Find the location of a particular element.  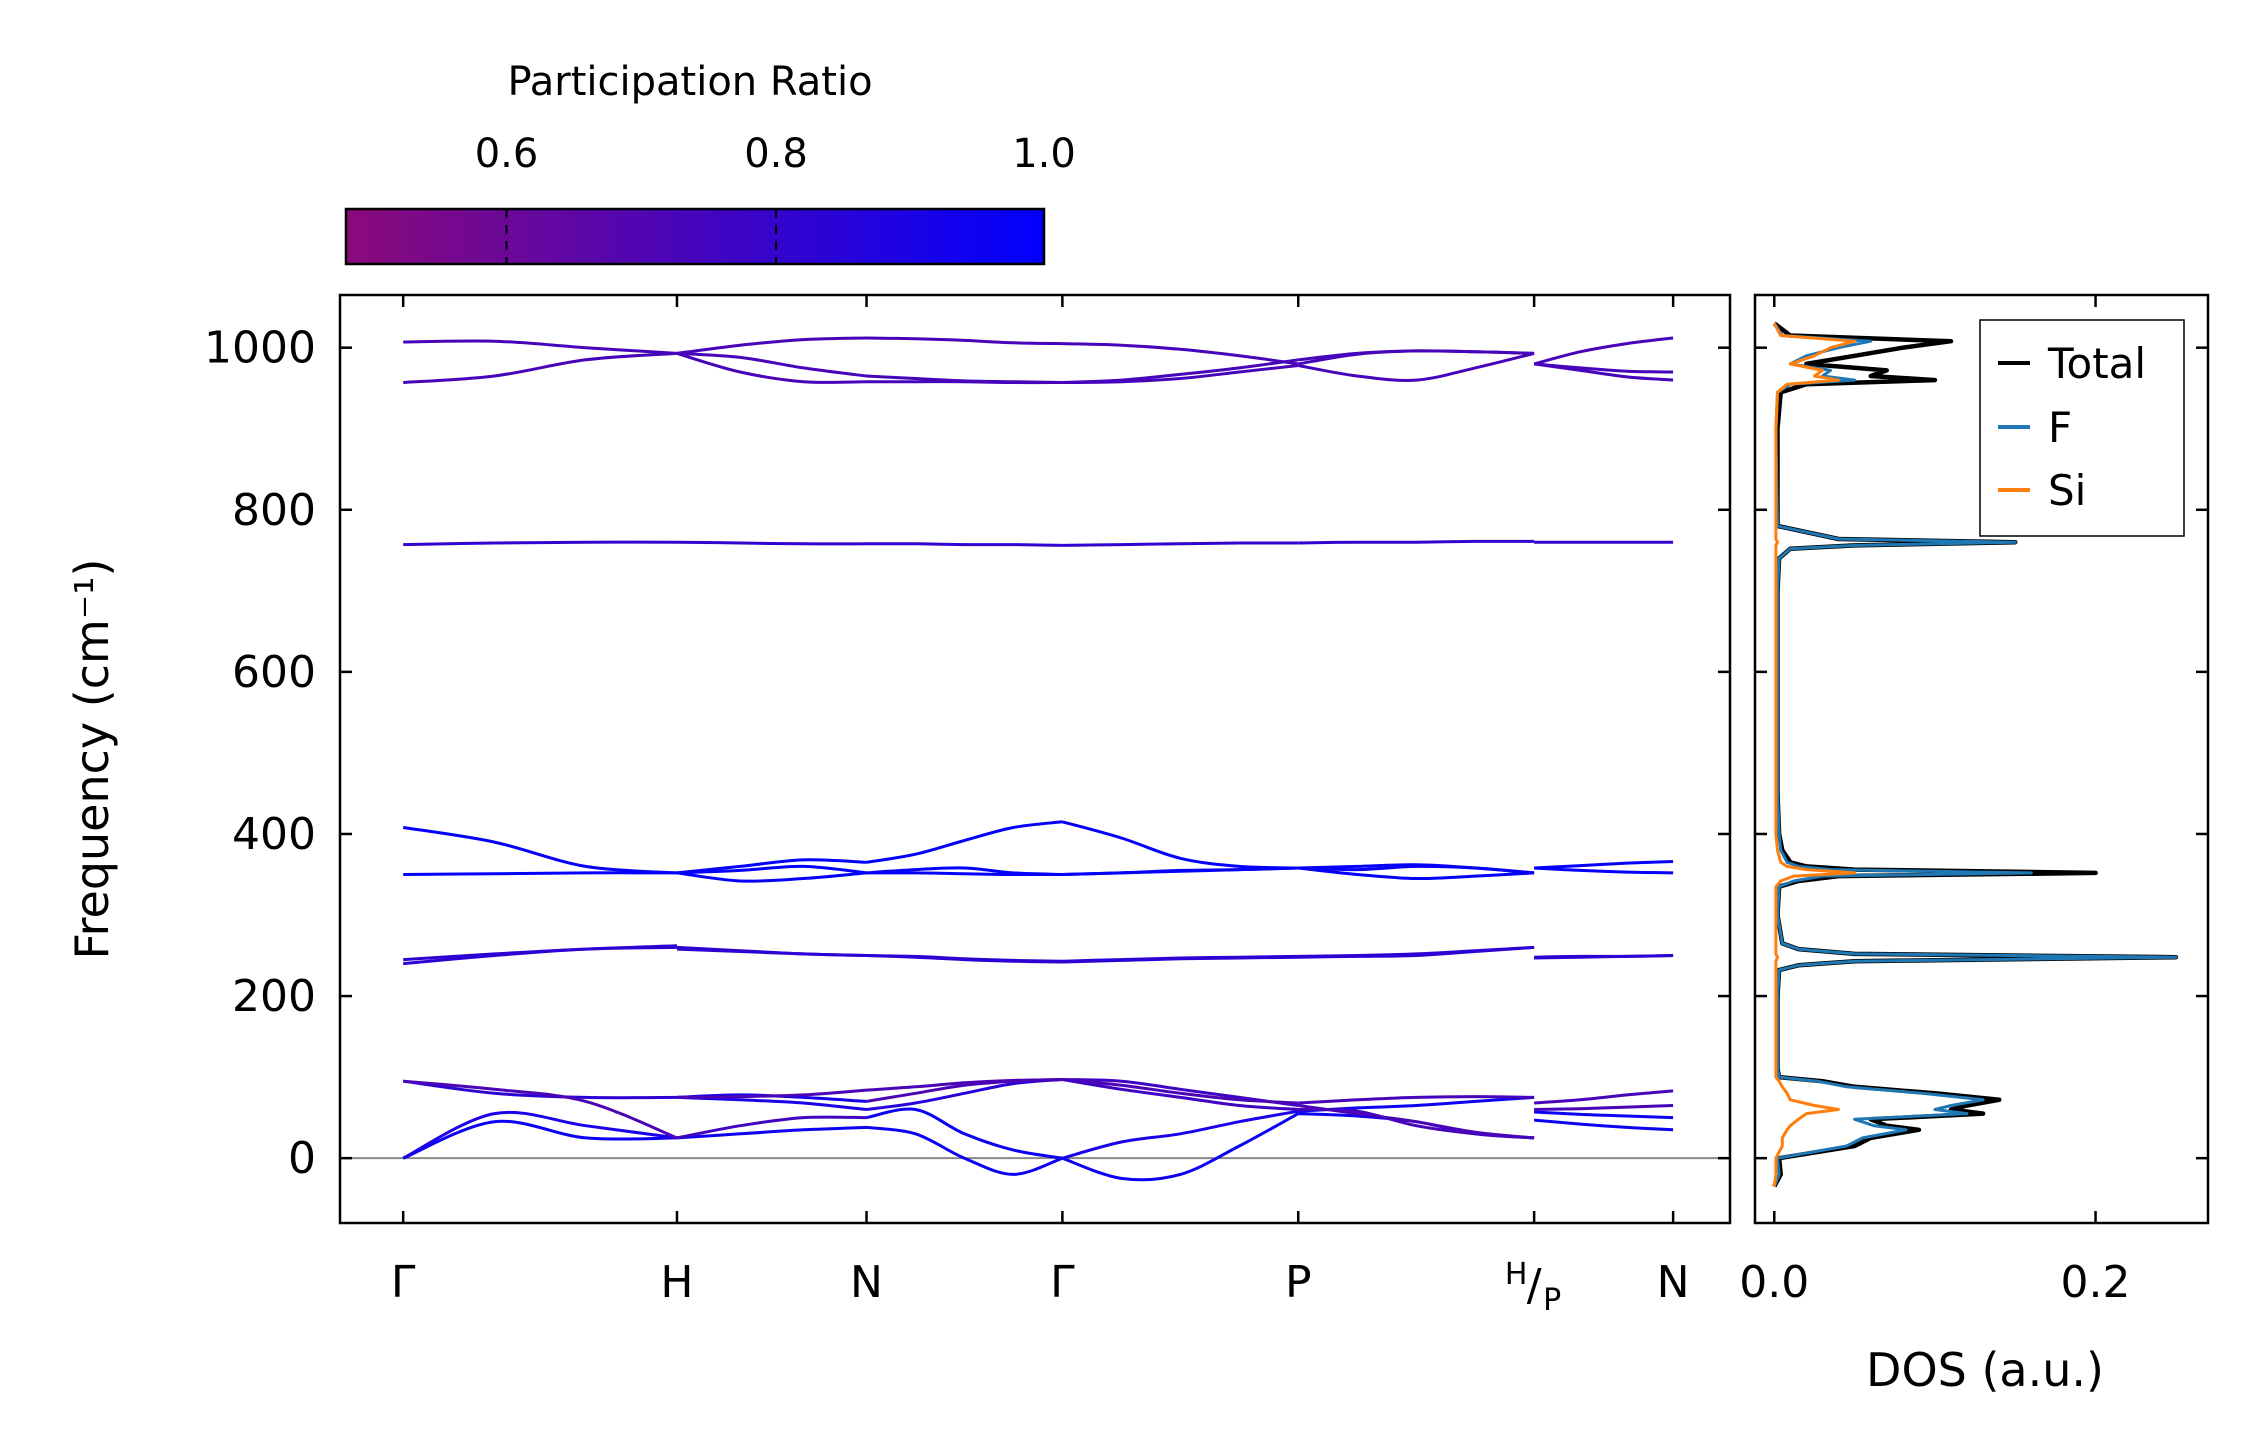

kpoint-label-h-top: H is located at coordinates (1516, 1274).